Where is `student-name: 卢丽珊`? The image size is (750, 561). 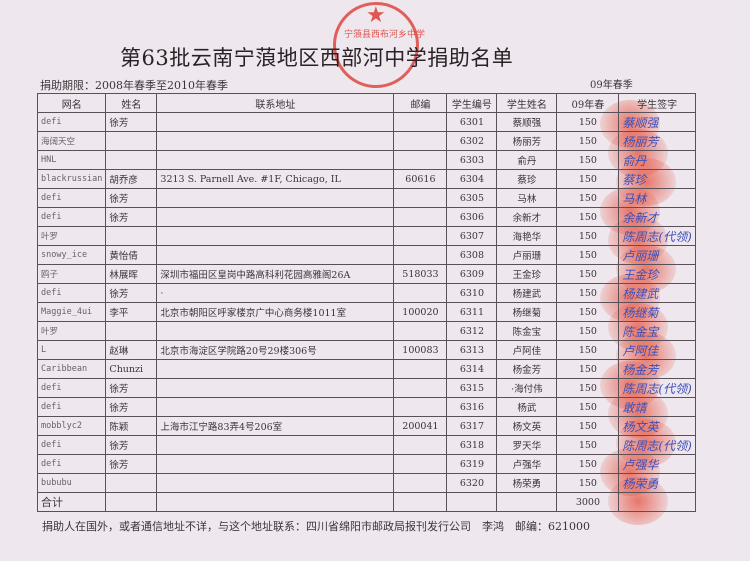 student-name: 卢丽珊 is located at coordinates (527, 255).